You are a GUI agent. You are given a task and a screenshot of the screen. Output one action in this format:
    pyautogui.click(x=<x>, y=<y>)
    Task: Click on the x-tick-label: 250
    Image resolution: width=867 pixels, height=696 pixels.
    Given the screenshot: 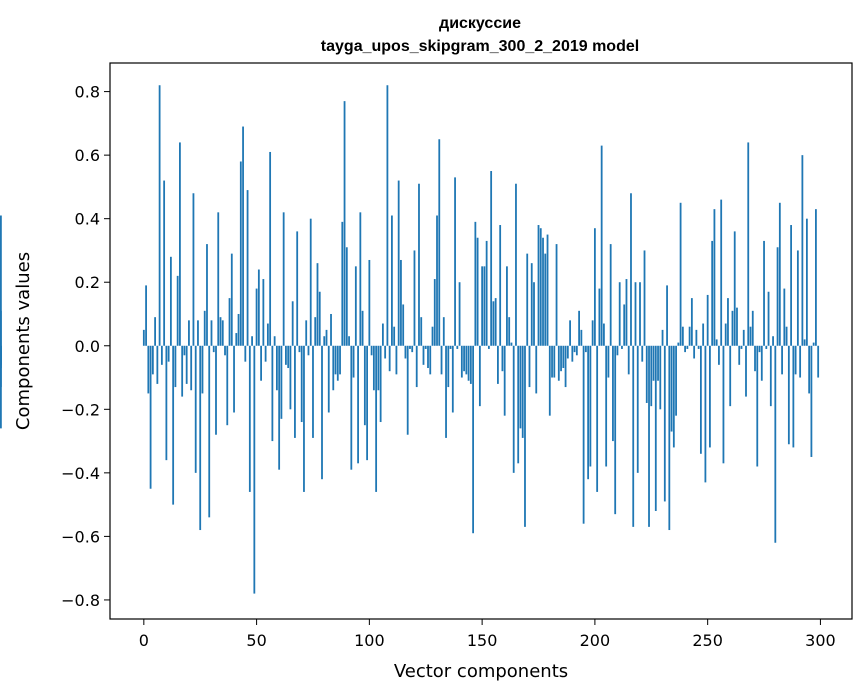 What is the action you would take?
    pyautogui.click(x=707, y=640)
    